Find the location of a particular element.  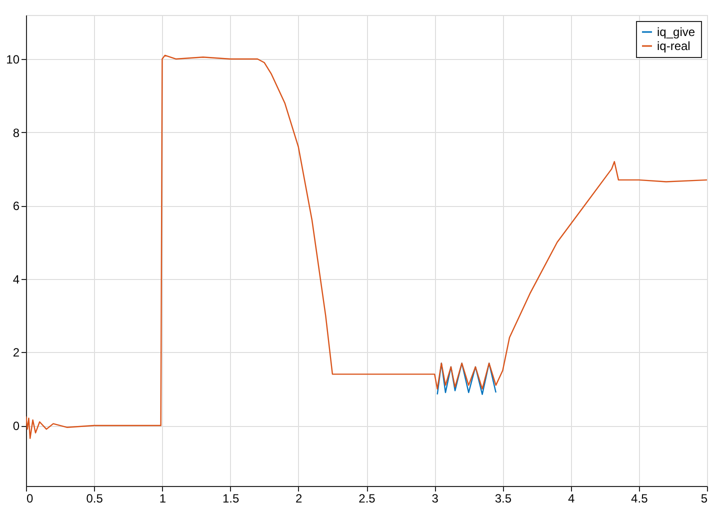

x-tick-label: 1.5 is located at coordinates (231, 499).